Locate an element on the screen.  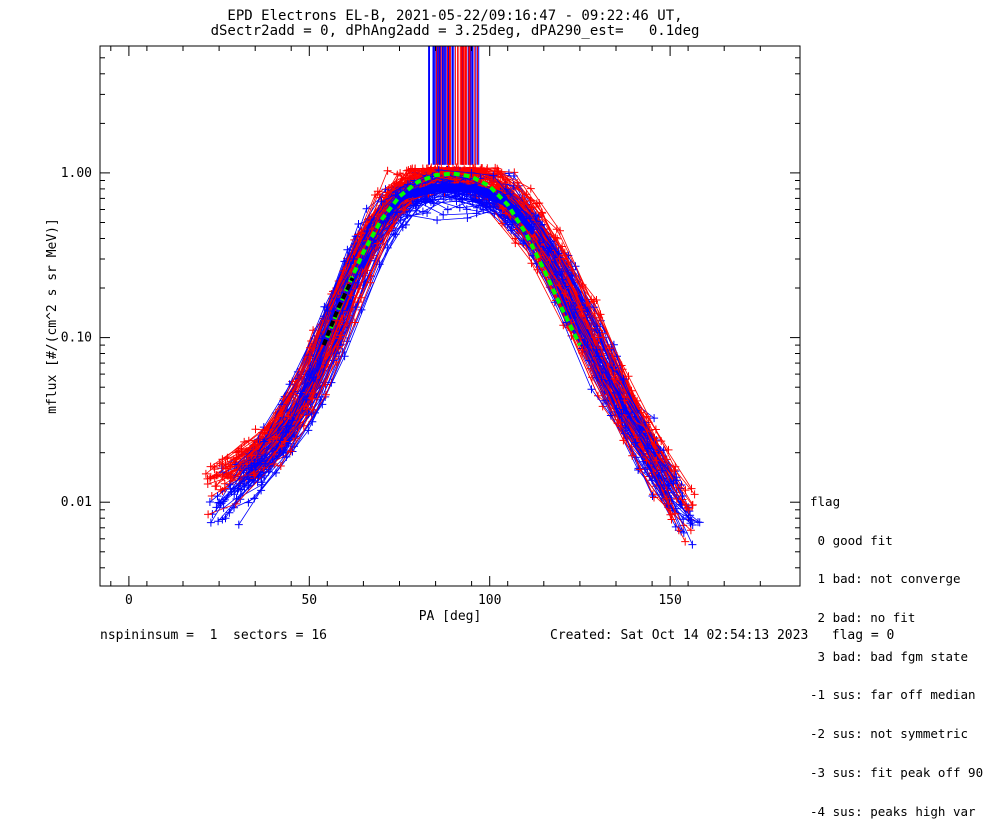
legend-entry: -2 sus: not symmetric is located at coordinates (889, 734).